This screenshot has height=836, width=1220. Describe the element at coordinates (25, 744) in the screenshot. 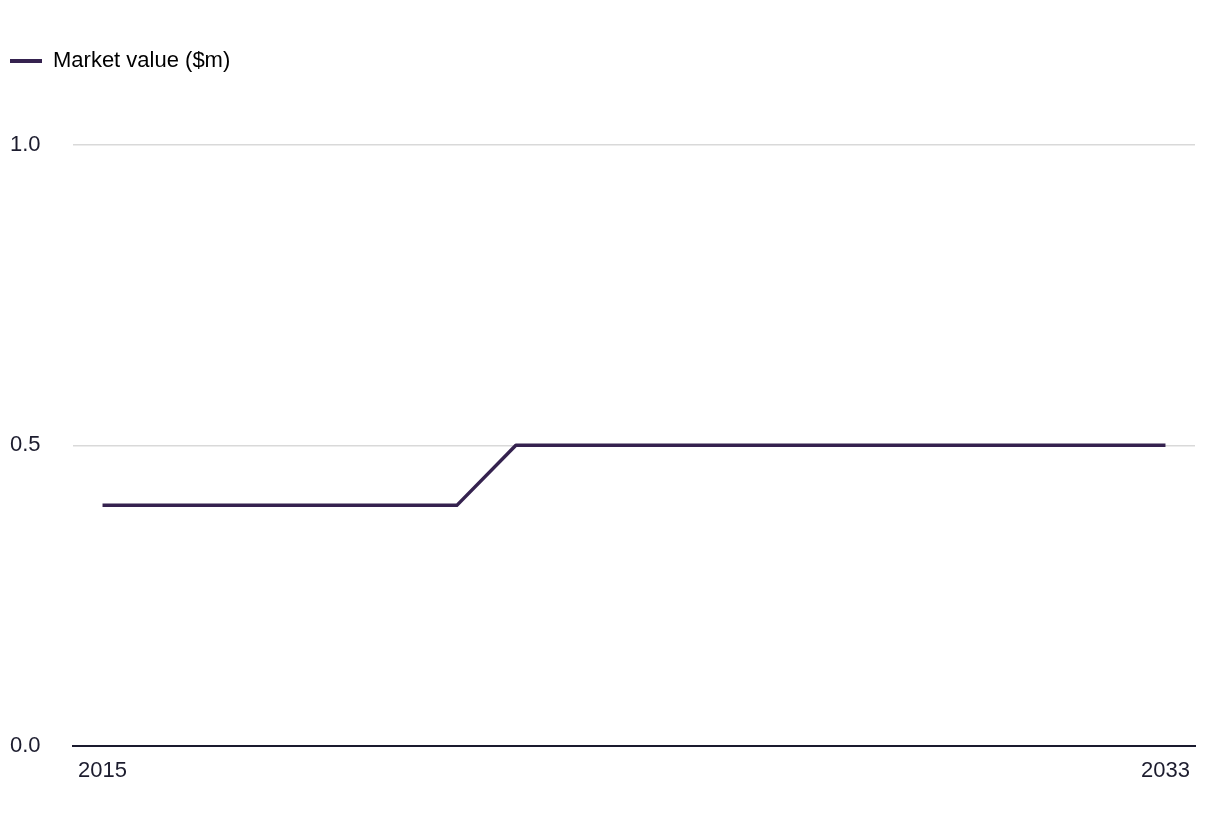

I see `y-tick-label: 0.0` at that location.